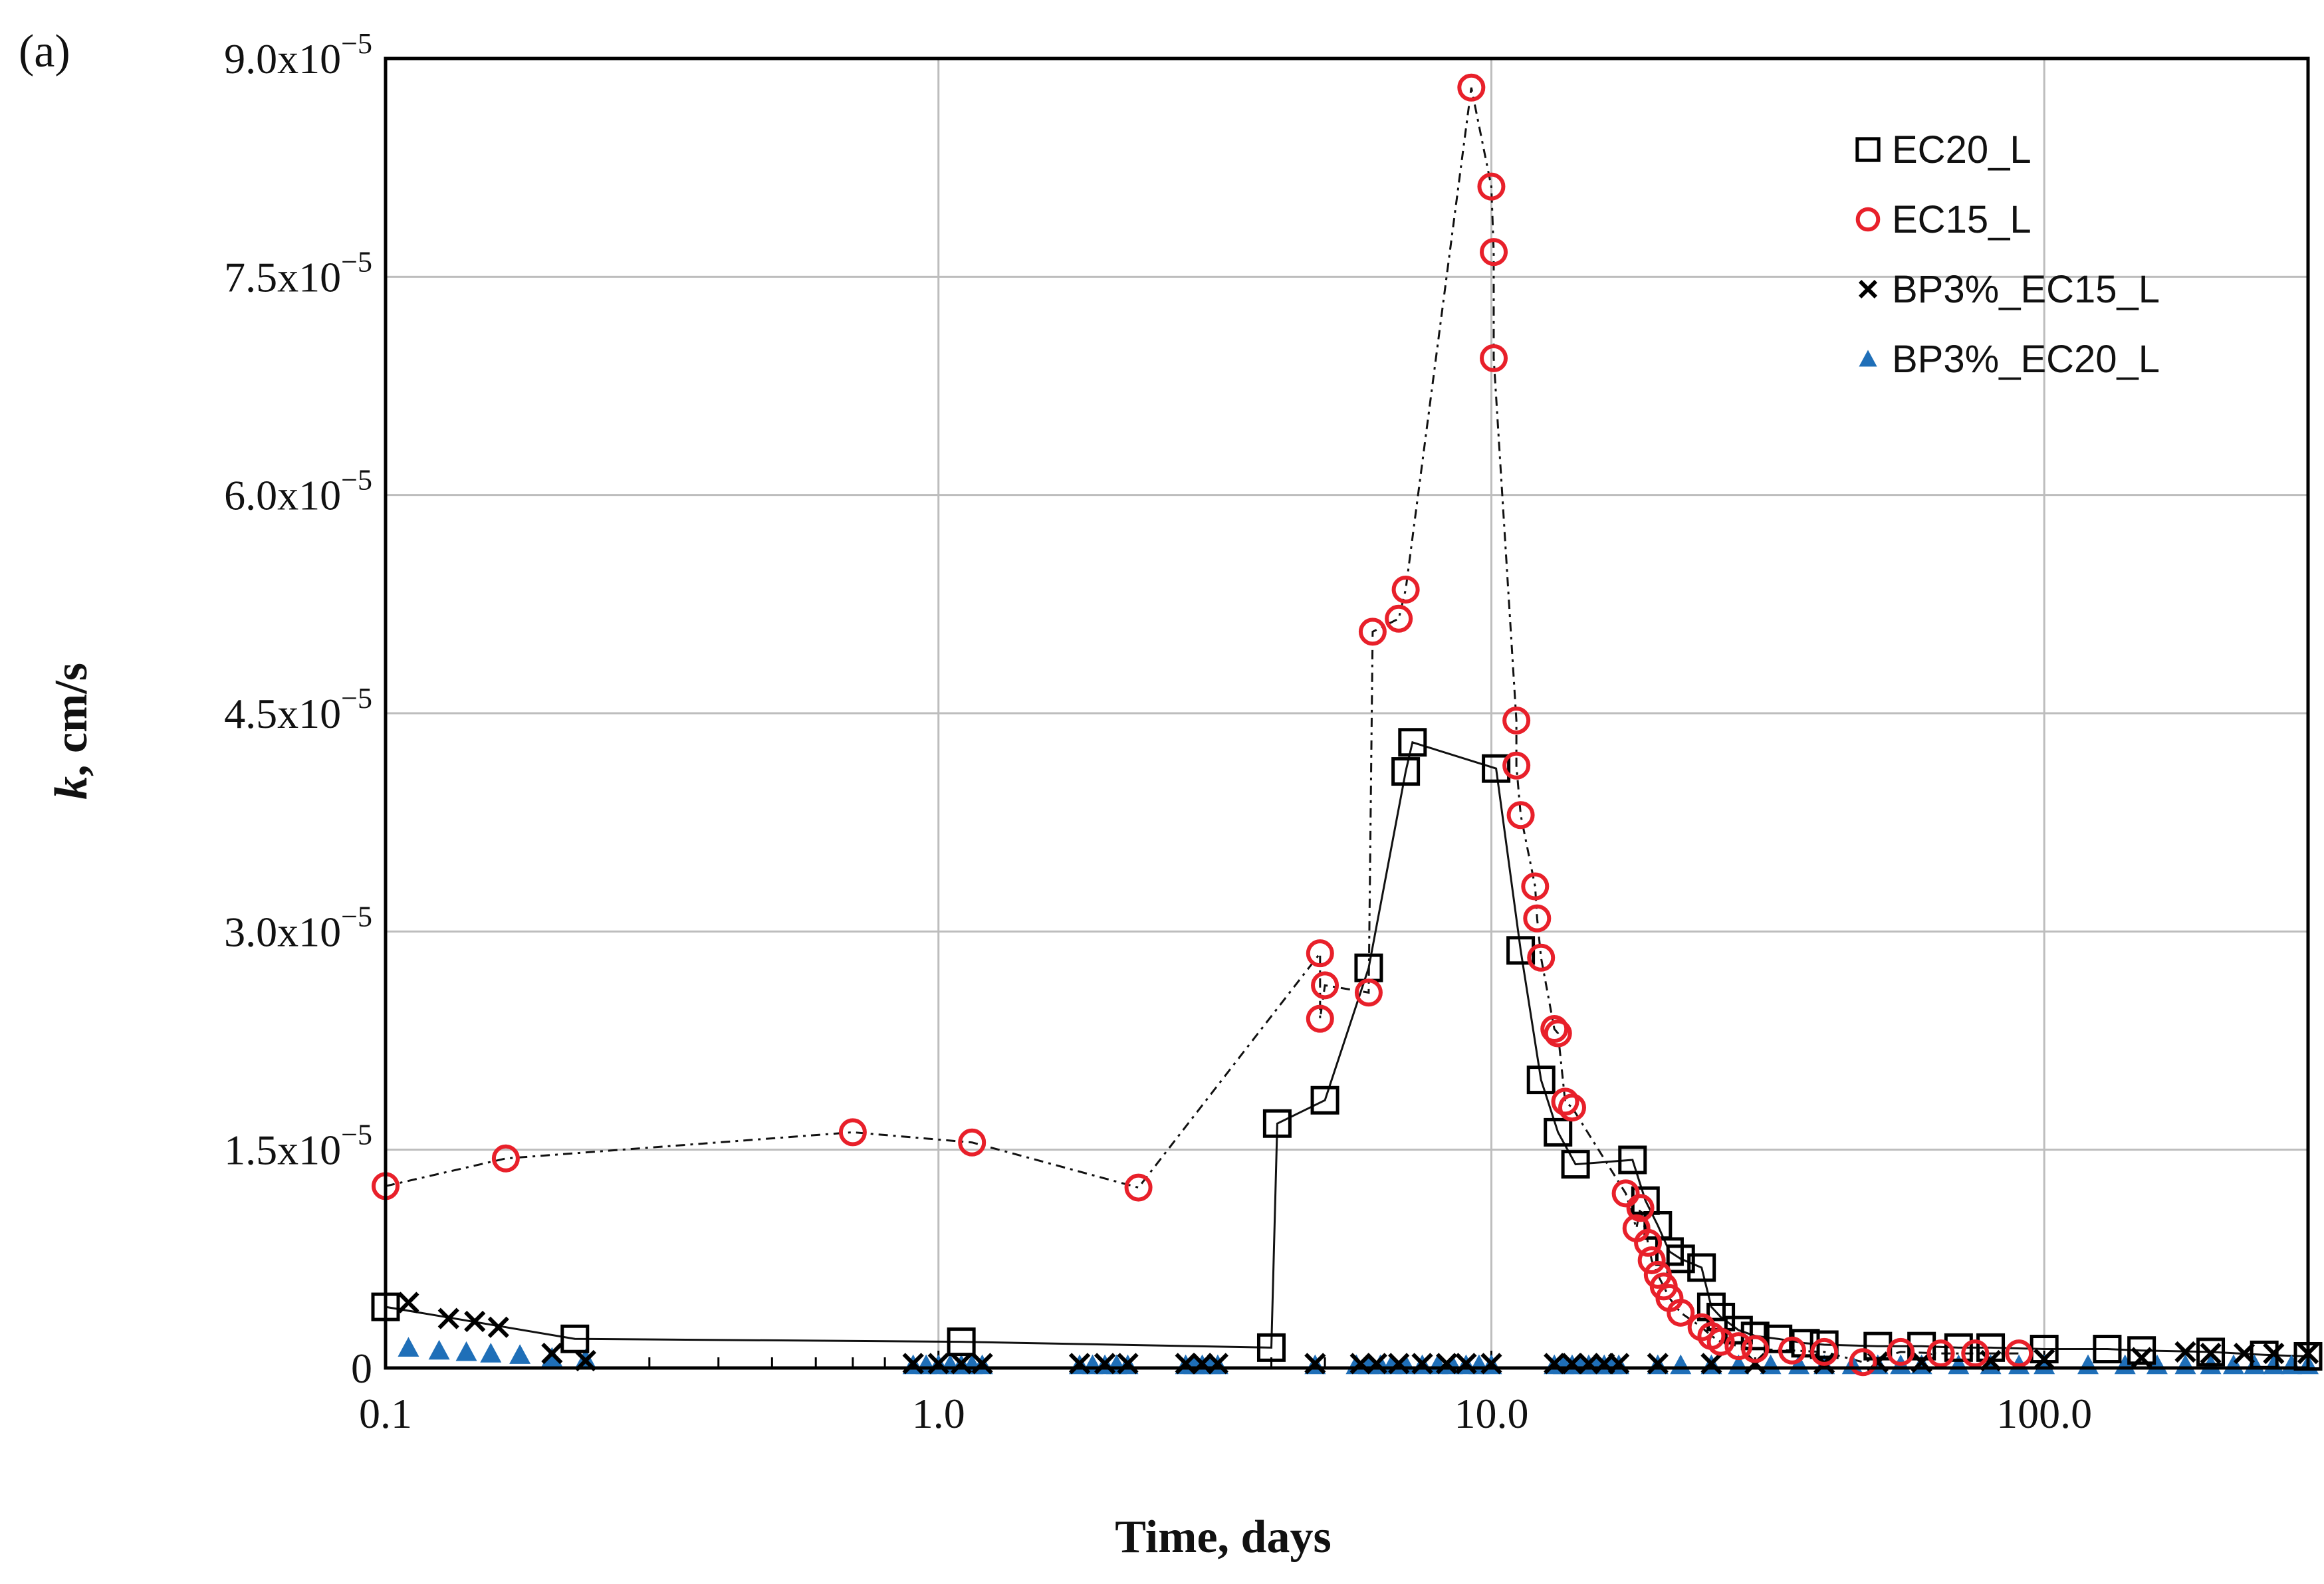  What do you see at coordinates (282, 713) in the screenshot?
I see `y-tick-base: 4.5x10` at bounding box center [282, 713].